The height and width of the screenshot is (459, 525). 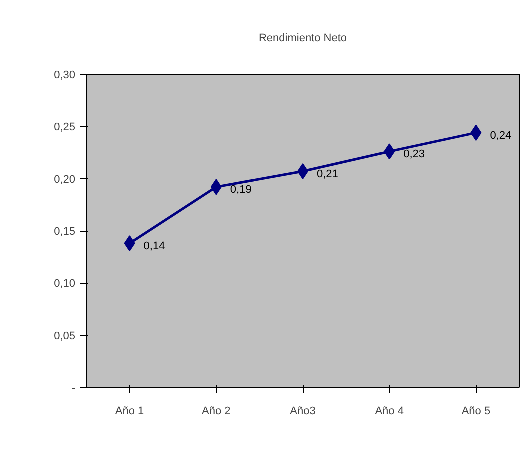 I want to click on y-tick-label: 0,30, so click(x=65, y=76).